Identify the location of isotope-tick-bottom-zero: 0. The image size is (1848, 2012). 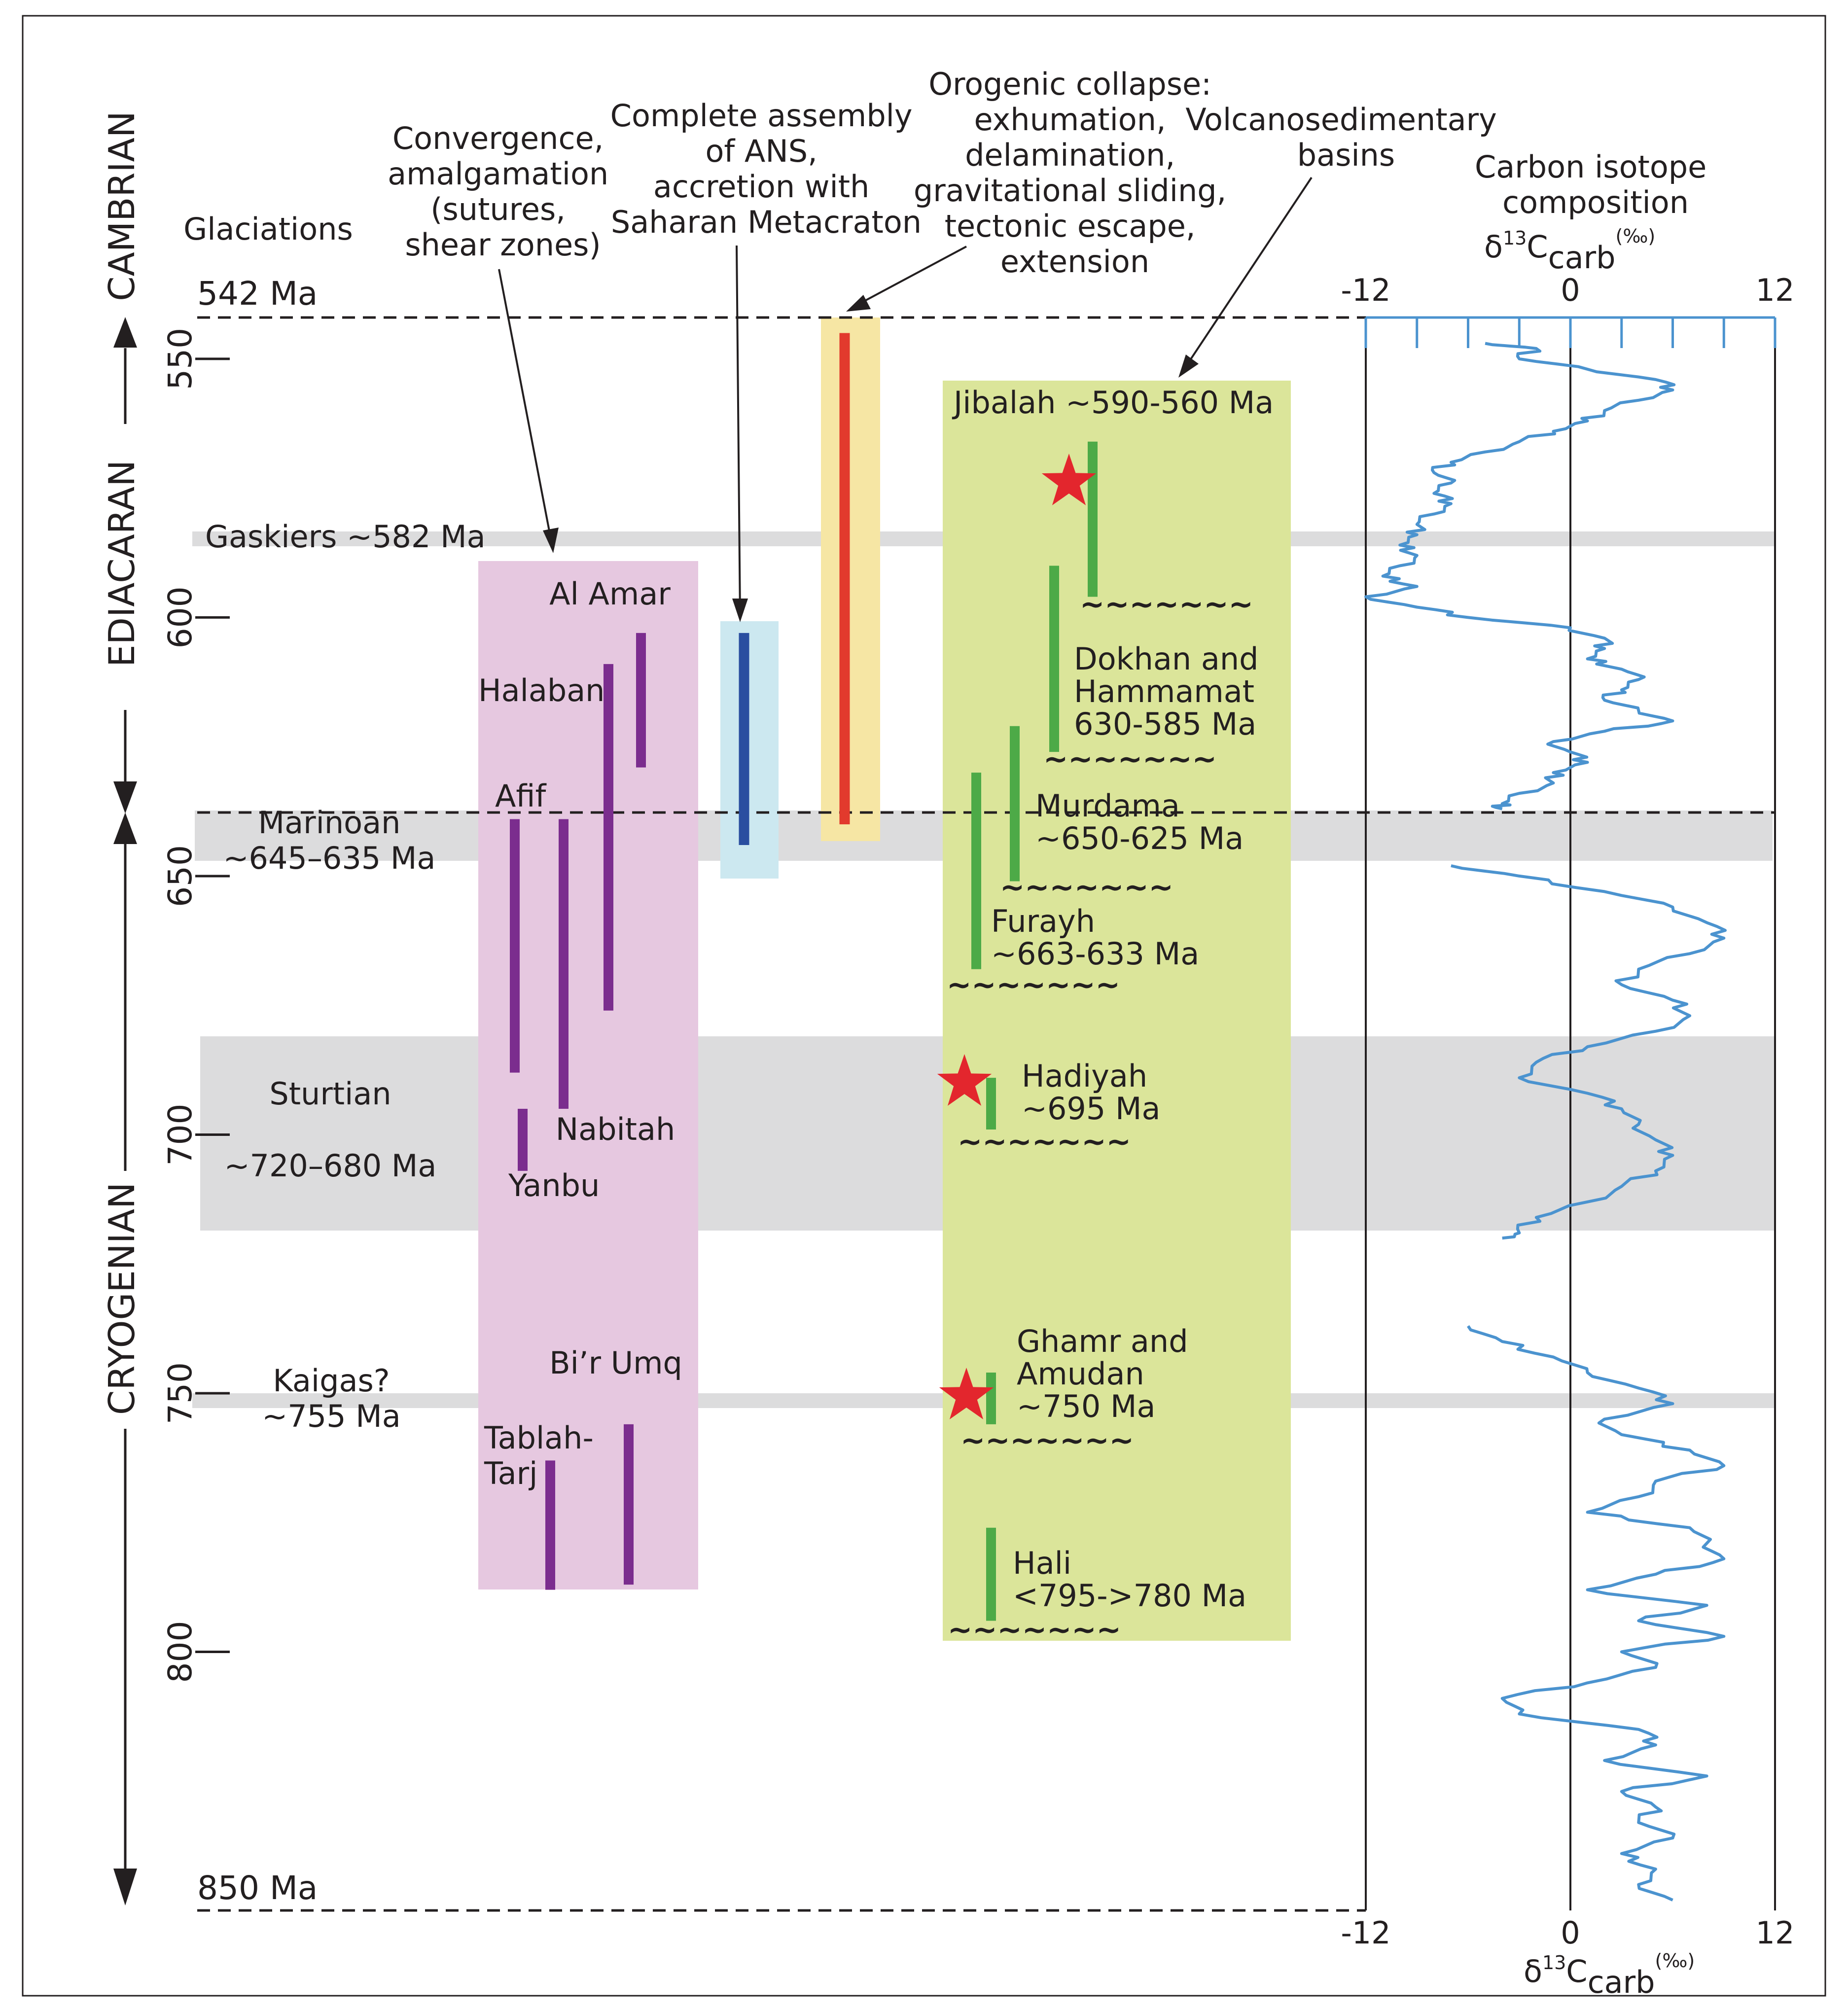
(1570, 1933).